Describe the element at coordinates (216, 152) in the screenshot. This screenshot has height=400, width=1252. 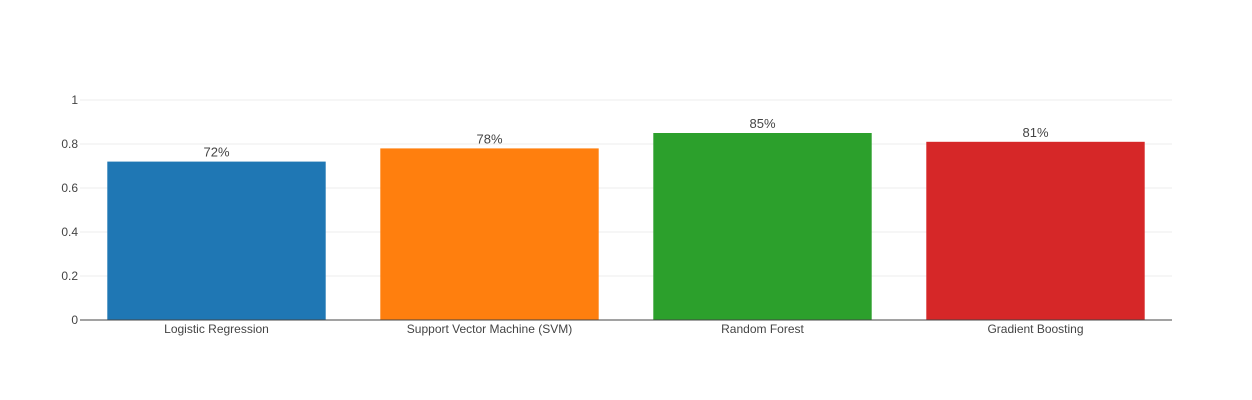
I see `bar-data-label: 72%` at that location.